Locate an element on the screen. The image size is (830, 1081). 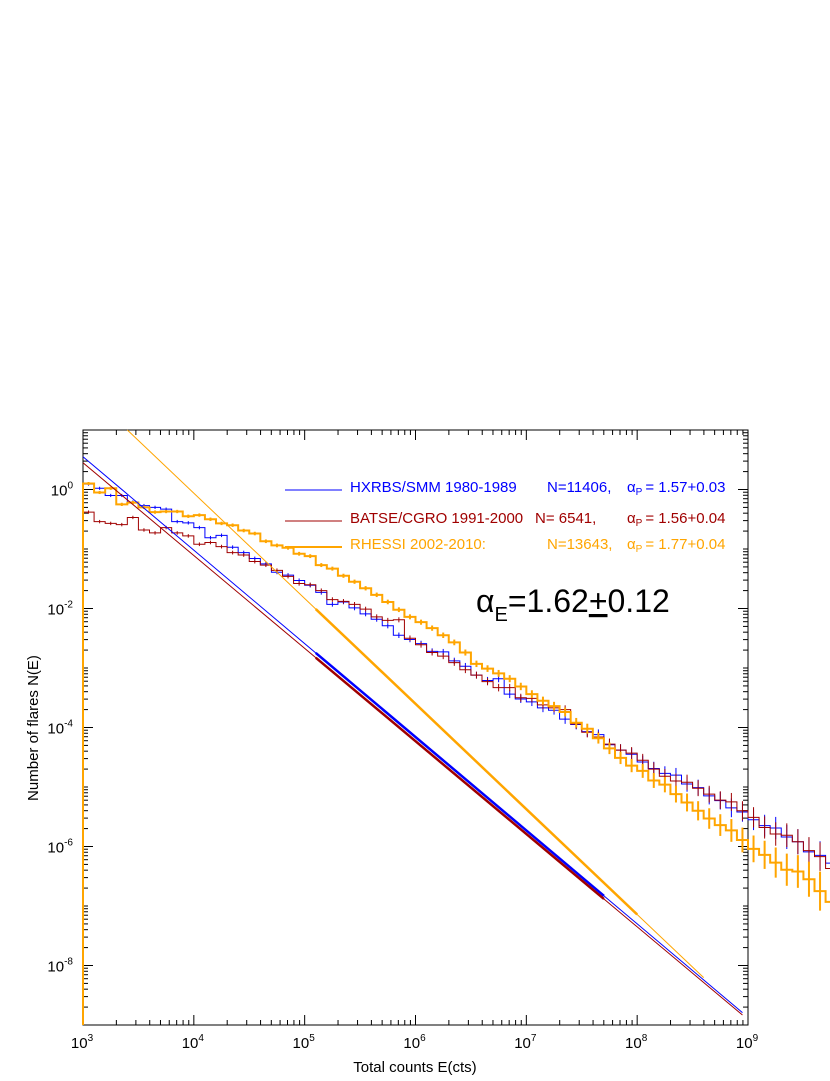
legend-alpha-rhessi: αP = 1.77+0.04 is located at coordinates (676, 545).